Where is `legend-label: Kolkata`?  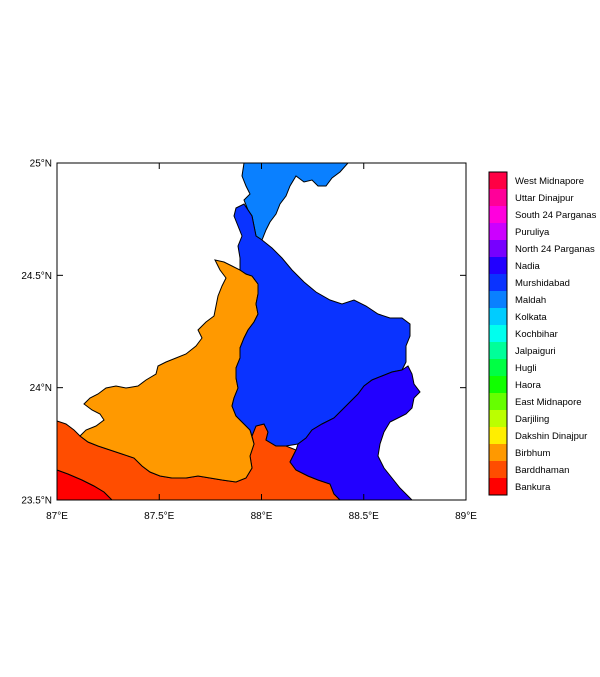 legend-label: Kolkata is located at coordinates (531, 317).